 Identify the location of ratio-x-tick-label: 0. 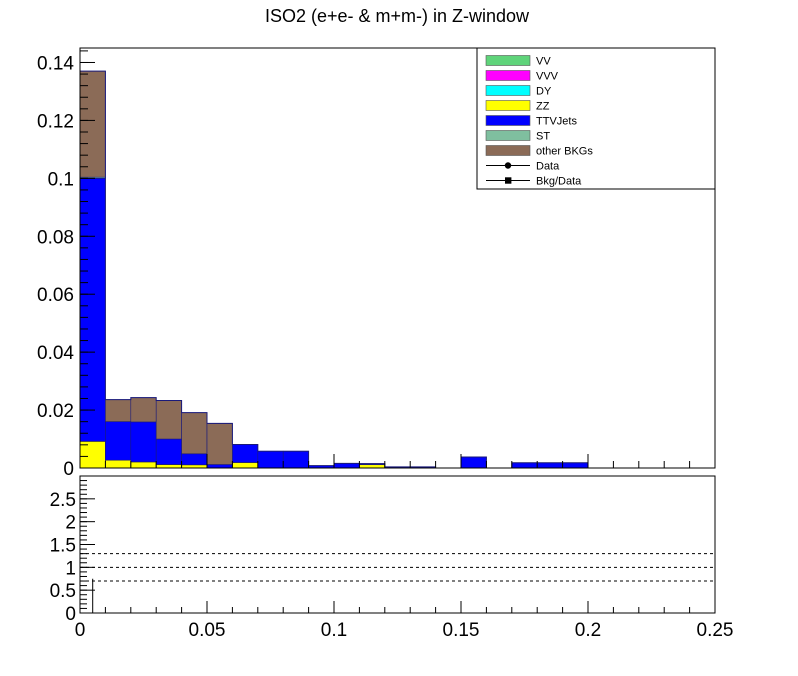
(80, 630).